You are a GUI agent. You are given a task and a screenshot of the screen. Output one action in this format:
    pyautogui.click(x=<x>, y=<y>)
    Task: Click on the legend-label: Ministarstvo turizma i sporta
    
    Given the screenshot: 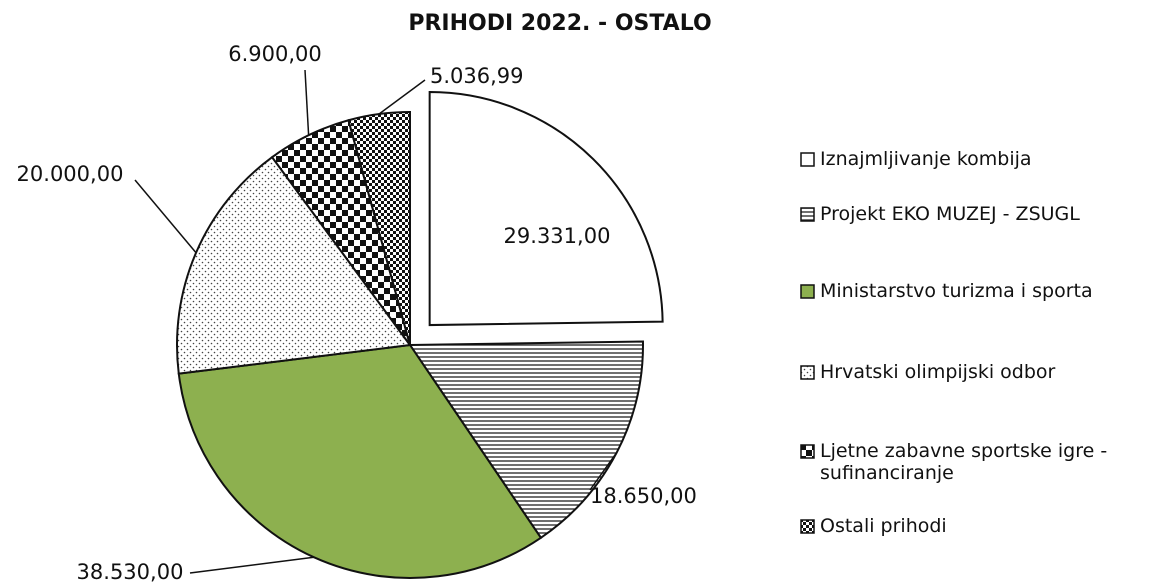 What is the action you would take?
    pyautogui.click(x=956, y=291)
    